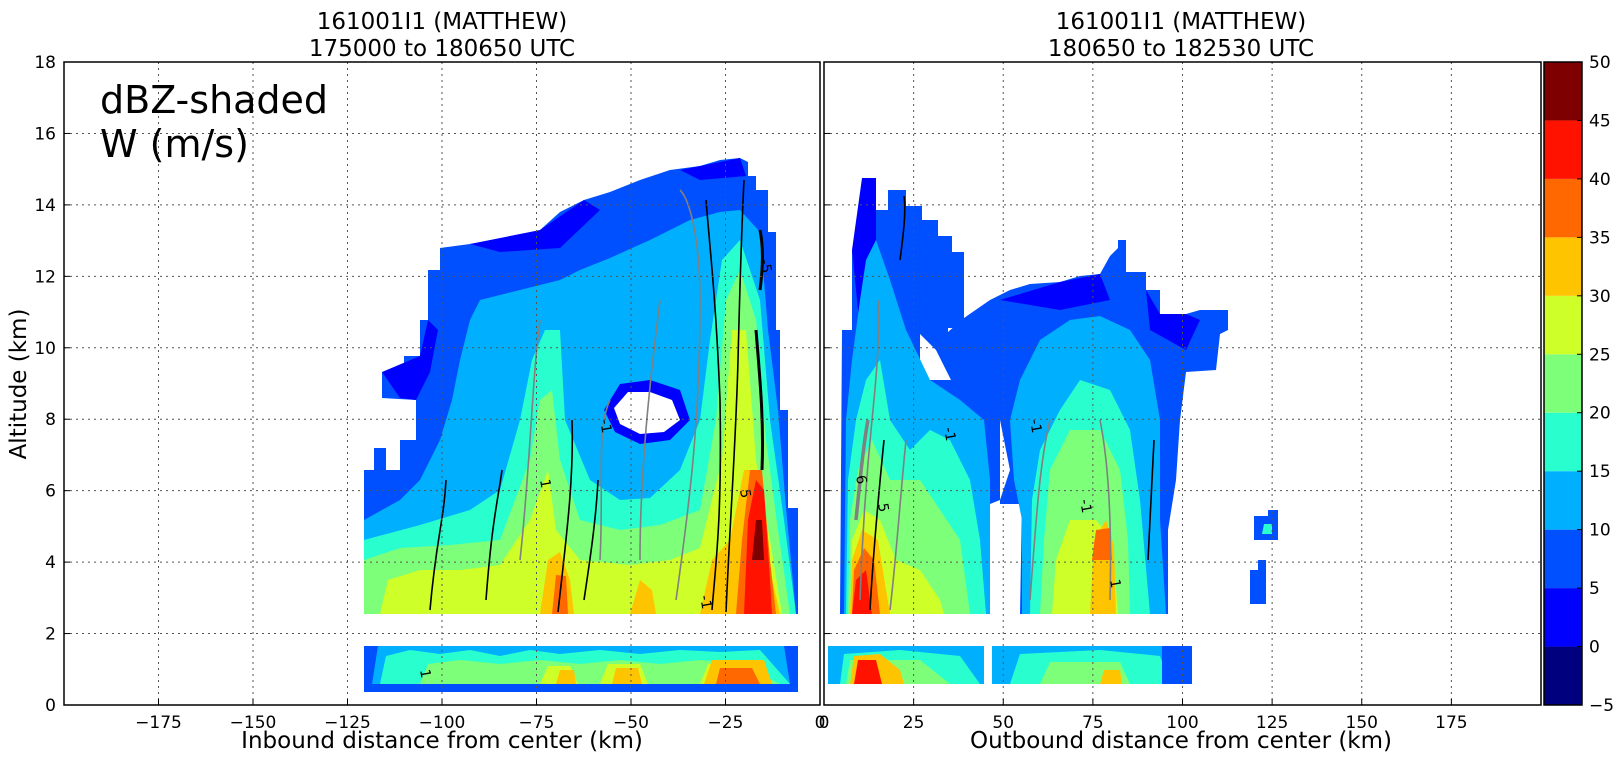 The image size is (1617, 762). I want to click on y-tick-label: 16, so click(45, 134).